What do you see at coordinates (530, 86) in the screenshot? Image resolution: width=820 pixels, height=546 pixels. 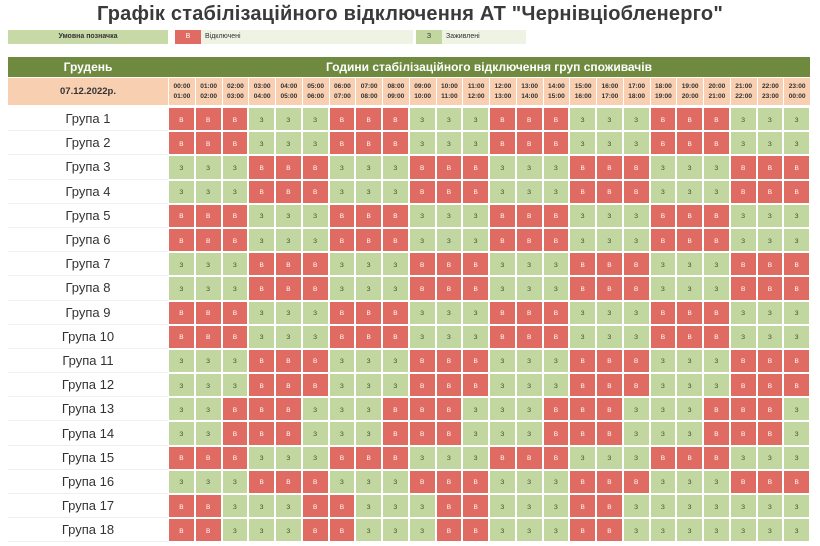 I see `hour-from: 13:00` at bounding box center [530, 86].